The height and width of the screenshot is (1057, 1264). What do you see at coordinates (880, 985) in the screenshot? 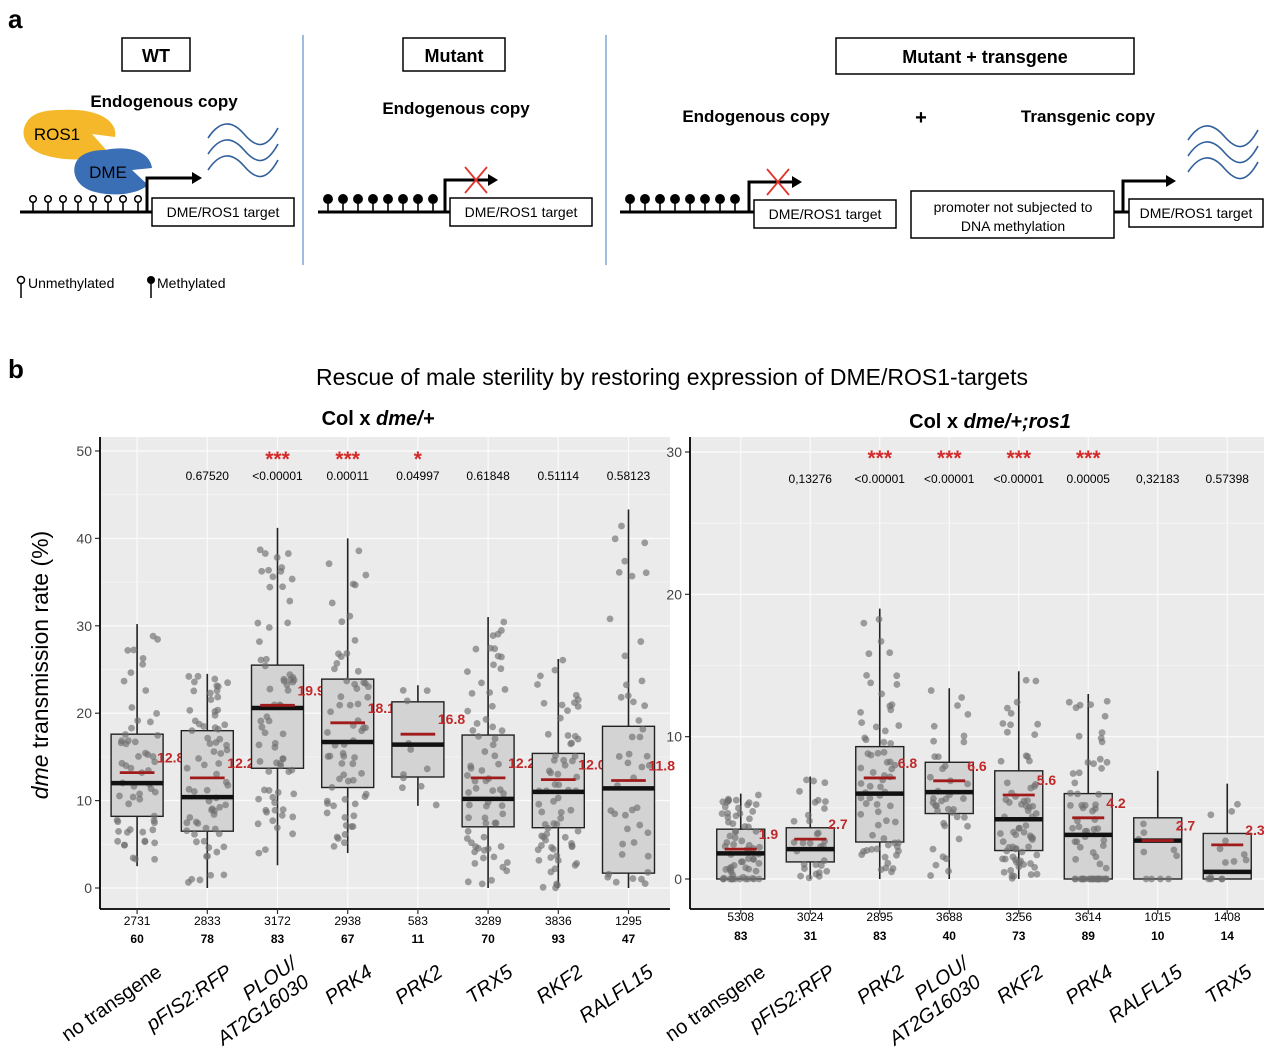
I see `x-category-label: PRK2` at bounding box center [880, 985].